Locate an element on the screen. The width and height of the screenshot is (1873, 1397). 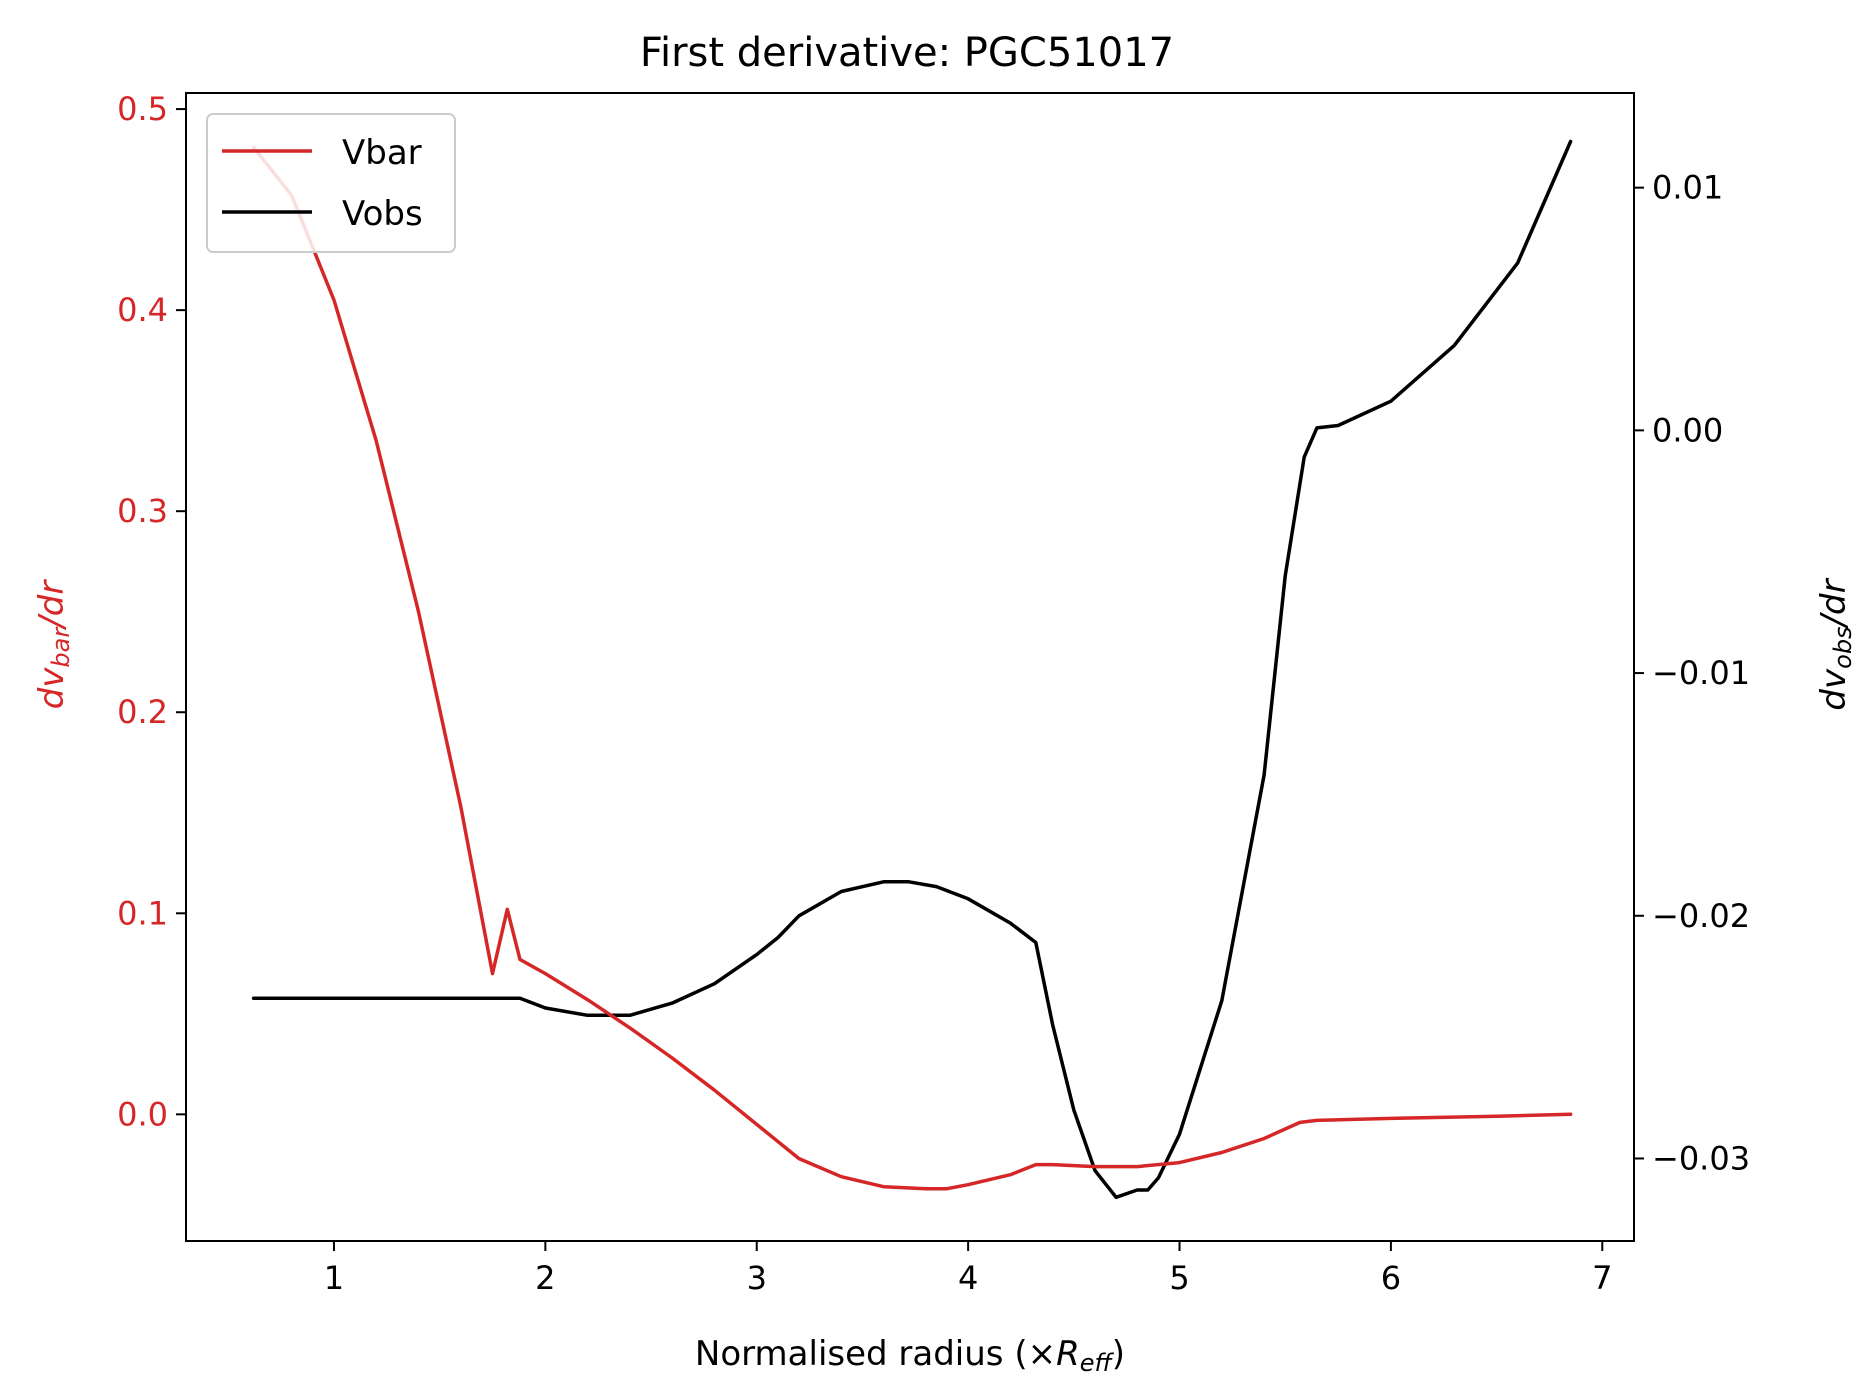
y-axis-label-left: dvbar/dr is located at coordinates (53, 644).